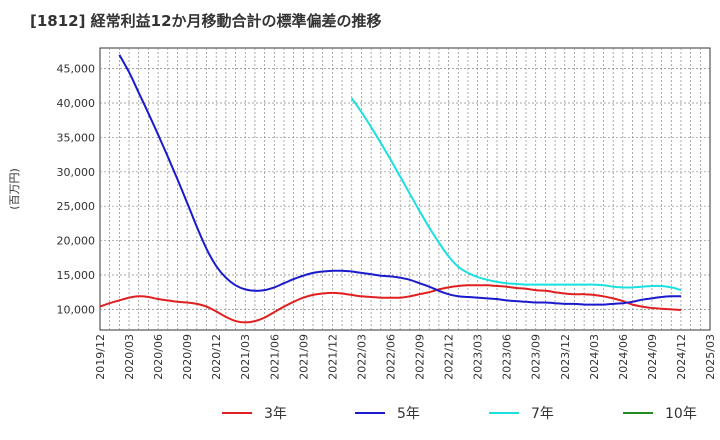 Image resolution: width=720 pixels, height=440 pixels. Describe the element at coordinates (507, 357) in the screenshot. I see `x-tick-label: 2023/06` at that location.